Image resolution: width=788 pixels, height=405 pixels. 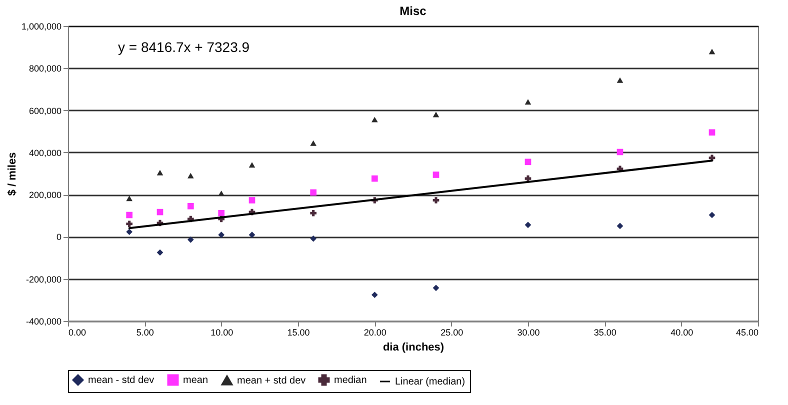 What do you see at coordinates (430, 382) in the screenshot?
I see `legend-label: Linear (median)` at bounding box center [430, 382].